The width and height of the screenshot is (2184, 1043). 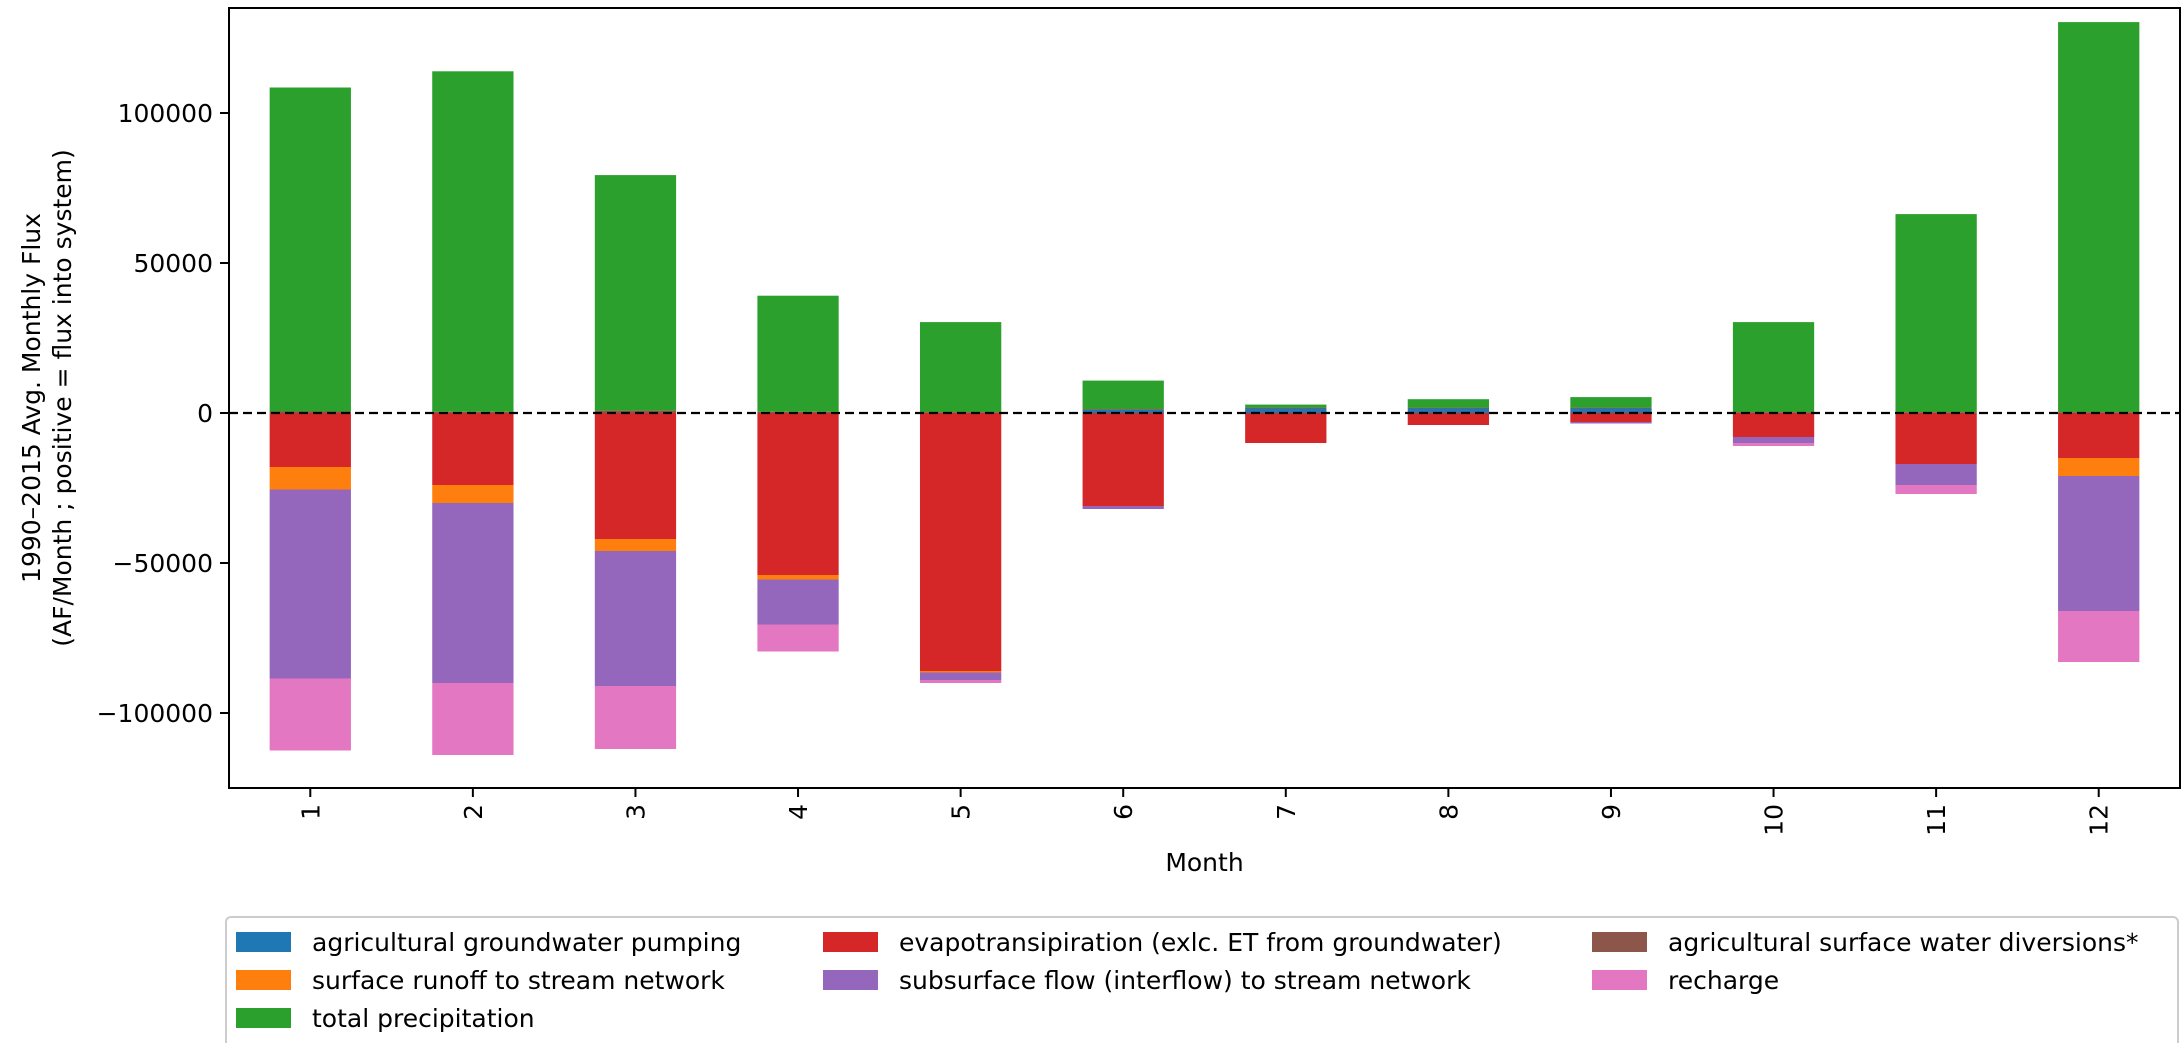 I want to click on y-tick-label: −50000, so click(x=163, y=563).